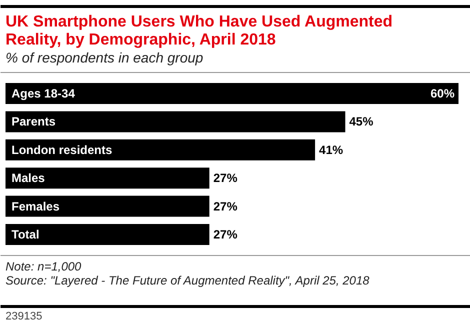 This screenshot has width=470, height=328. What do you see at coordinates (188, 281) in the screenshot?
I see `source-note: Source: "Layered - The Future of Augmented Reality", April 25, 2018` at bounding box center [188, 281].